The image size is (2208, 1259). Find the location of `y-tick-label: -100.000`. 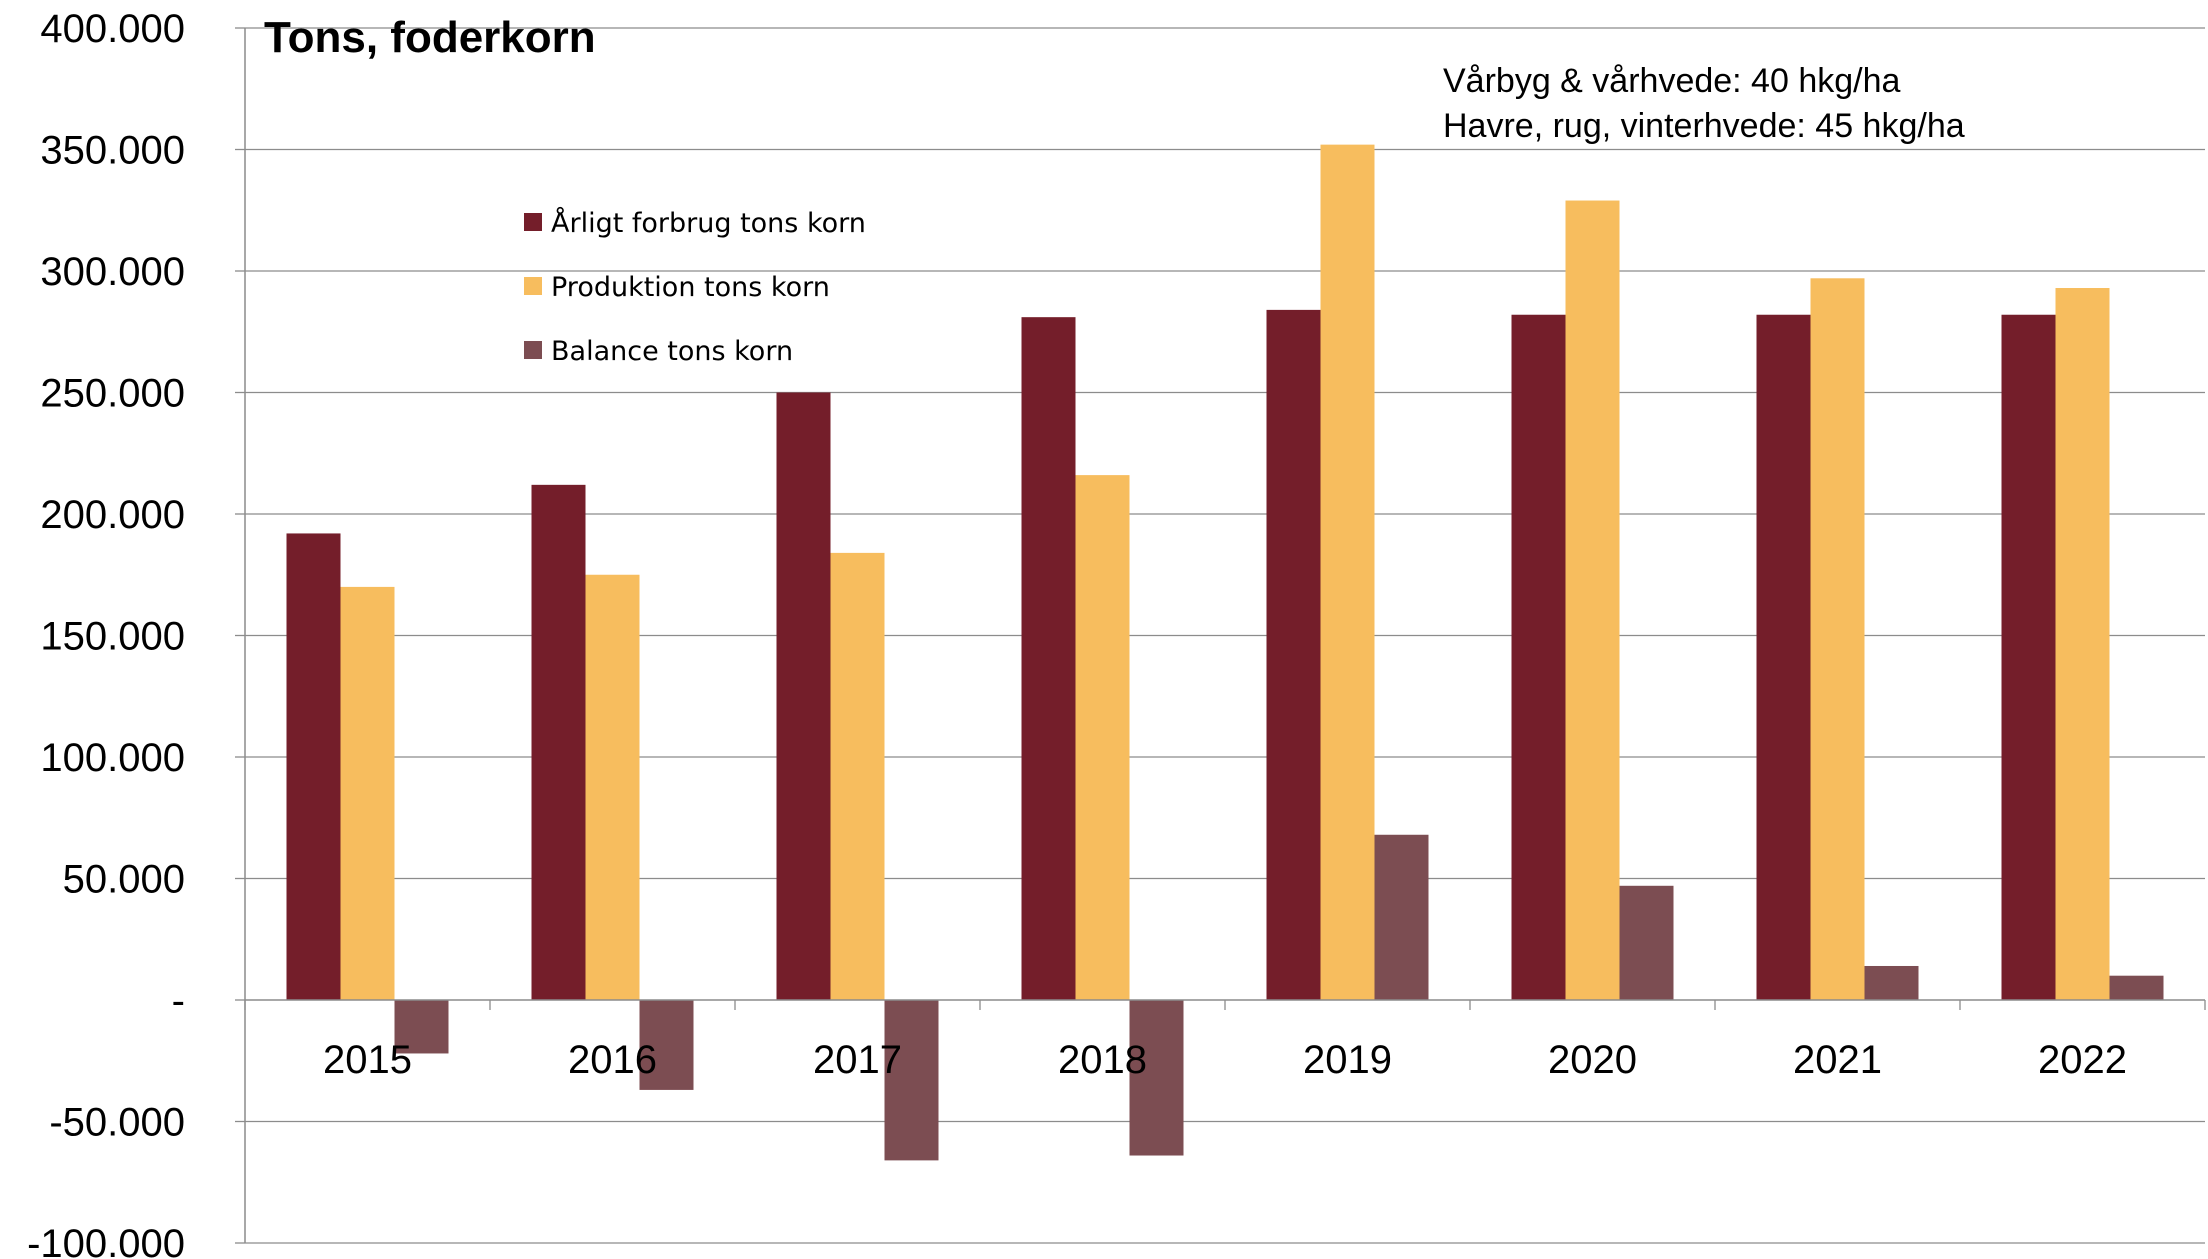

y-tick-label: -100.000 is located at coordinates (106, 1240).